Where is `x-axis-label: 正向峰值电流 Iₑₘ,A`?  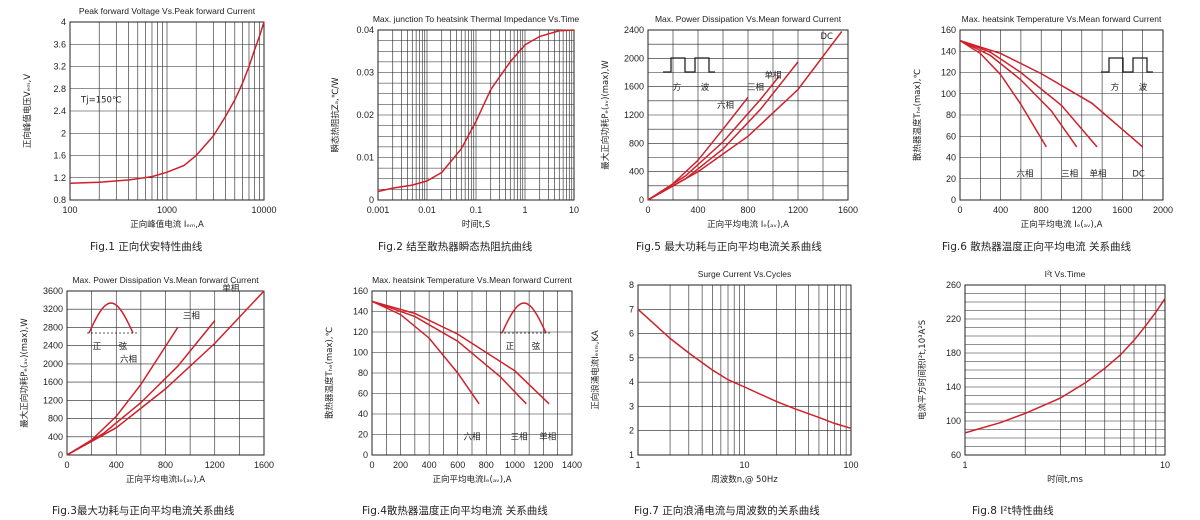
x-axis-label: 正向峰值电流 Iₑₘ,A is located at coordinates (167, 224).